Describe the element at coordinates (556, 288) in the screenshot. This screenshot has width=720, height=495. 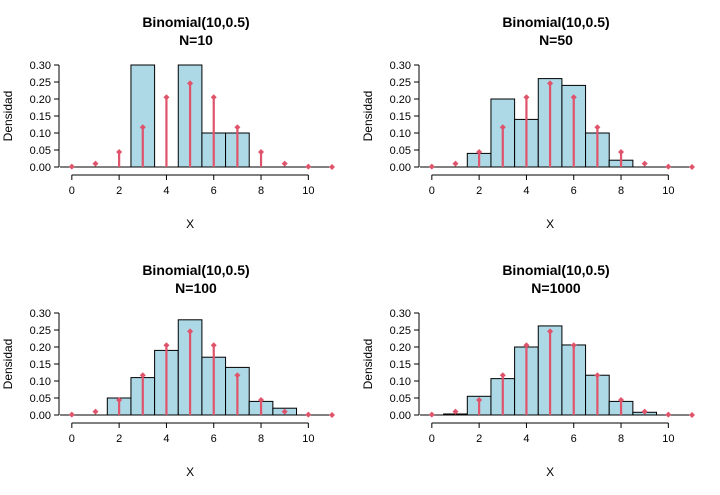
I see `chart-subtitle: N=1000` at that location.